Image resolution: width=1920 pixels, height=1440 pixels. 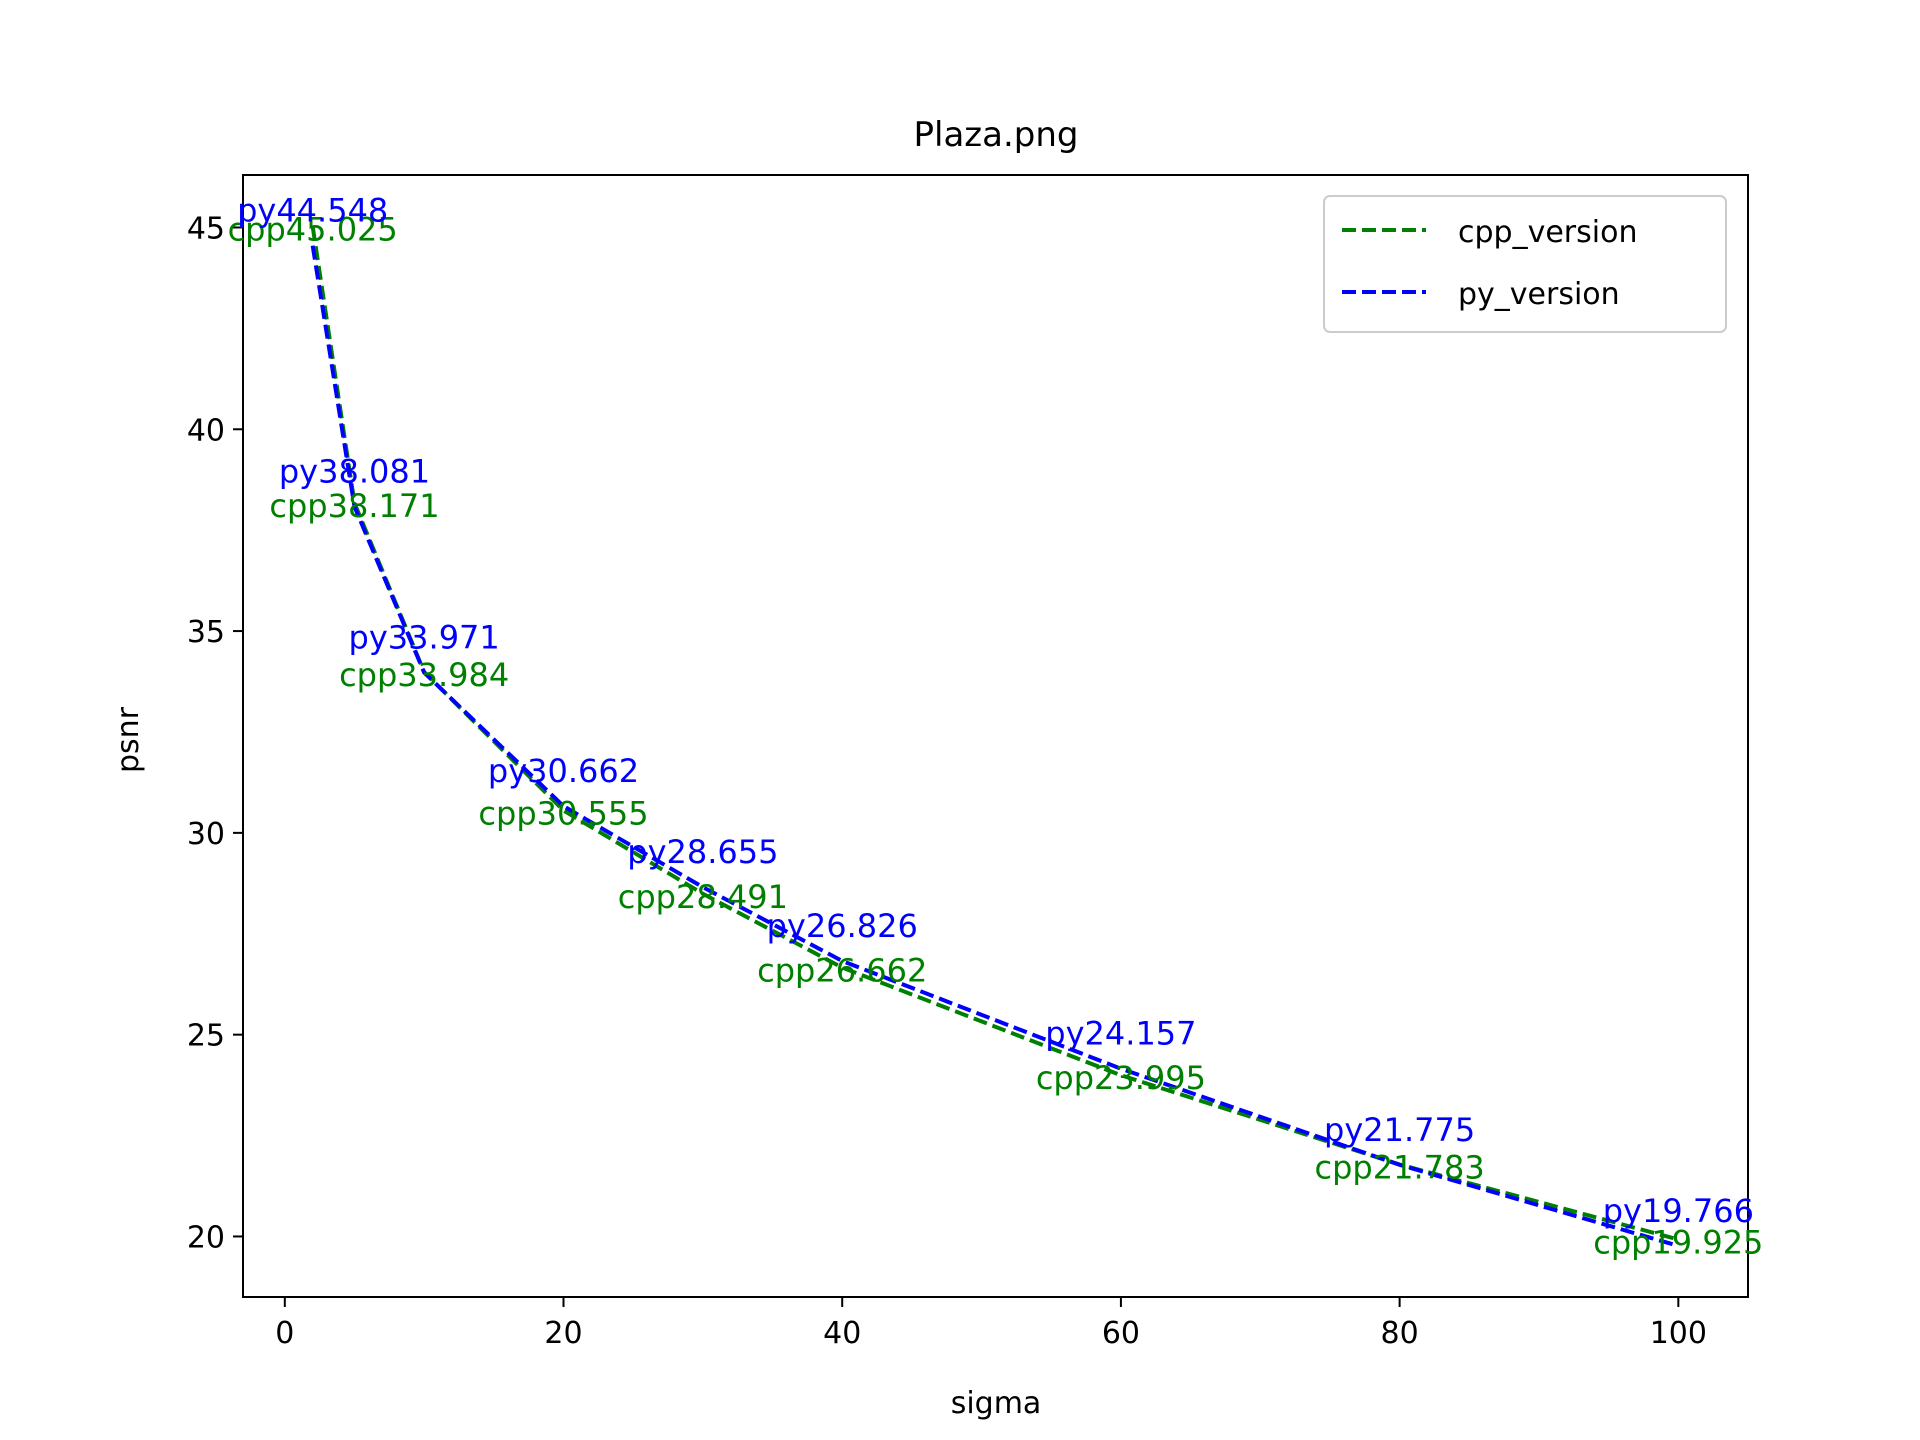 I want to click on data-label-py_version: py19.766, so click(x=1678, y=1211).